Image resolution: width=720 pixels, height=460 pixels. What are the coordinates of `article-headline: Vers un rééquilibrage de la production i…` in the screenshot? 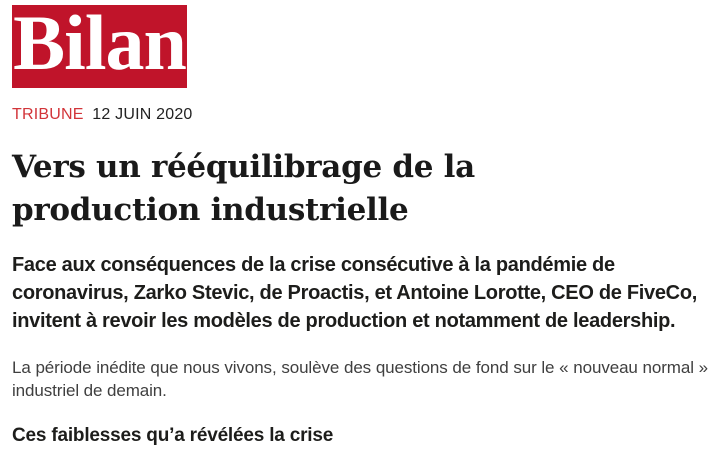 It's located at (243, 188).